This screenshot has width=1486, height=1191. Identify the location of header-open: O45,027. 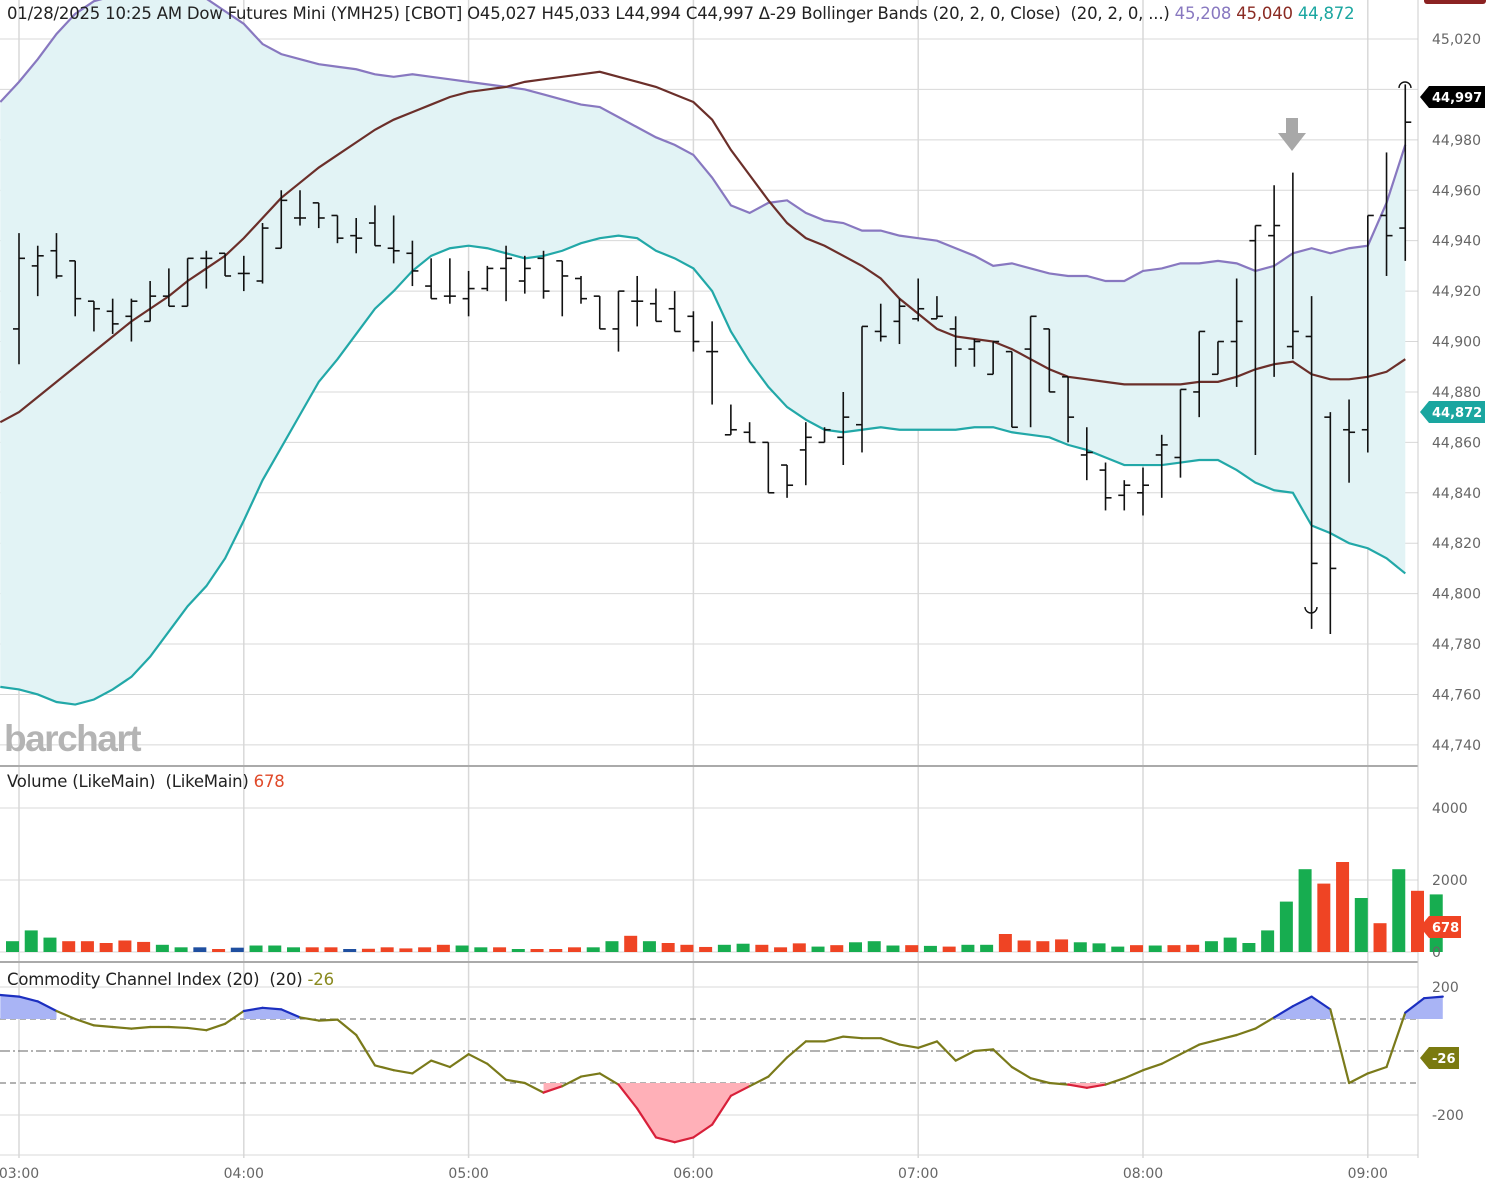
(502, 13).